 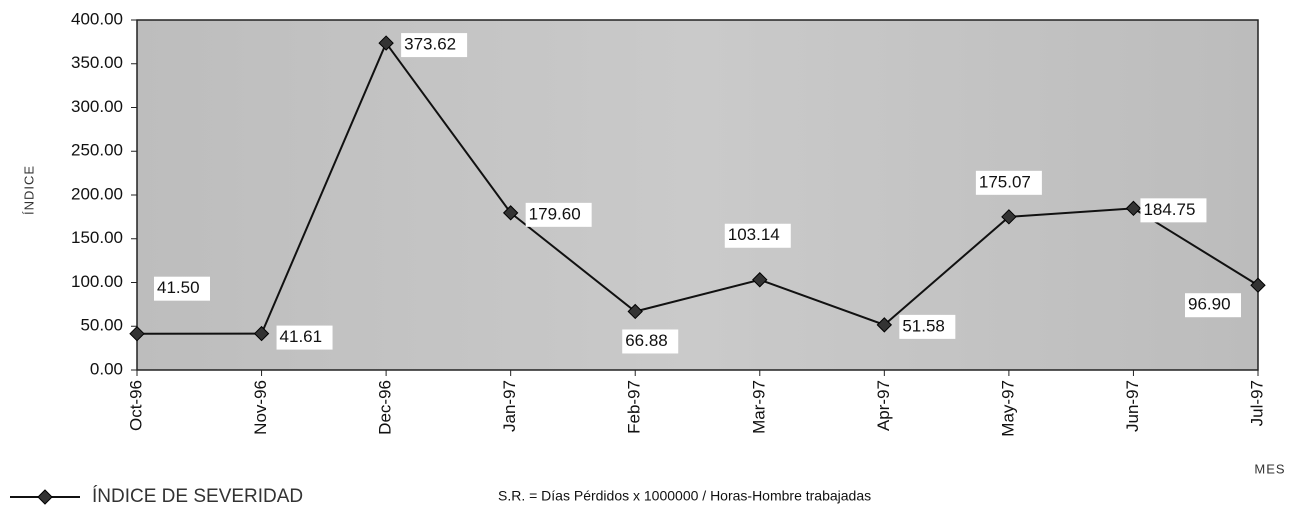 What do you see at coordinates (754, 234) in the screenshot?
I see `value-label: 103.14` at bounding box center [754, 234].